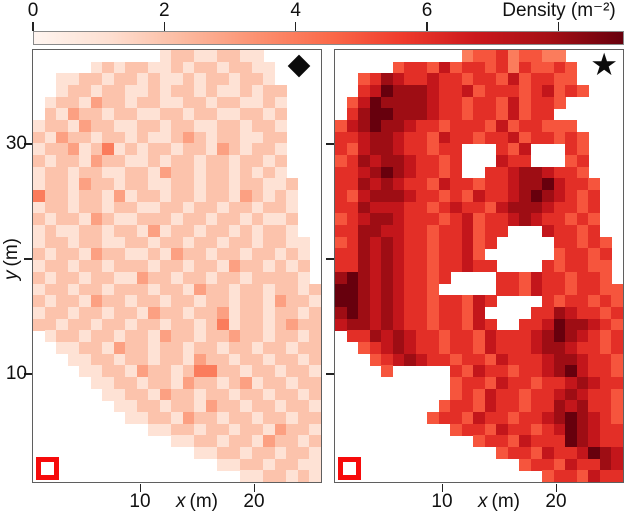 Image resolution: width=629 pixels, height=517 pixels. I want to click on y-tick-label-10: 10, so click(16, 373).